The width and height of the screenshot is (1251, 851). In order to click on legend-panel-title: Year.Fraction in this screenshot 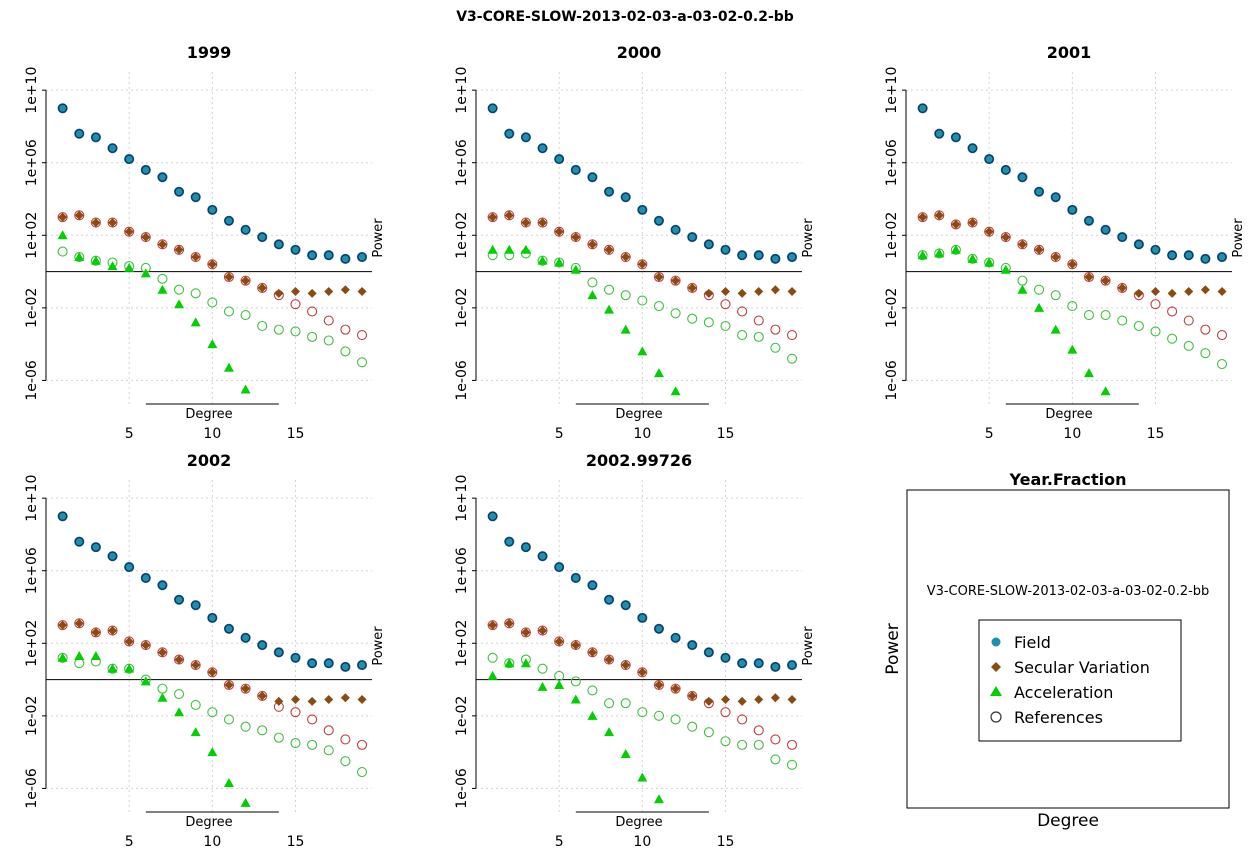, I will do `click(1067, 479)`.